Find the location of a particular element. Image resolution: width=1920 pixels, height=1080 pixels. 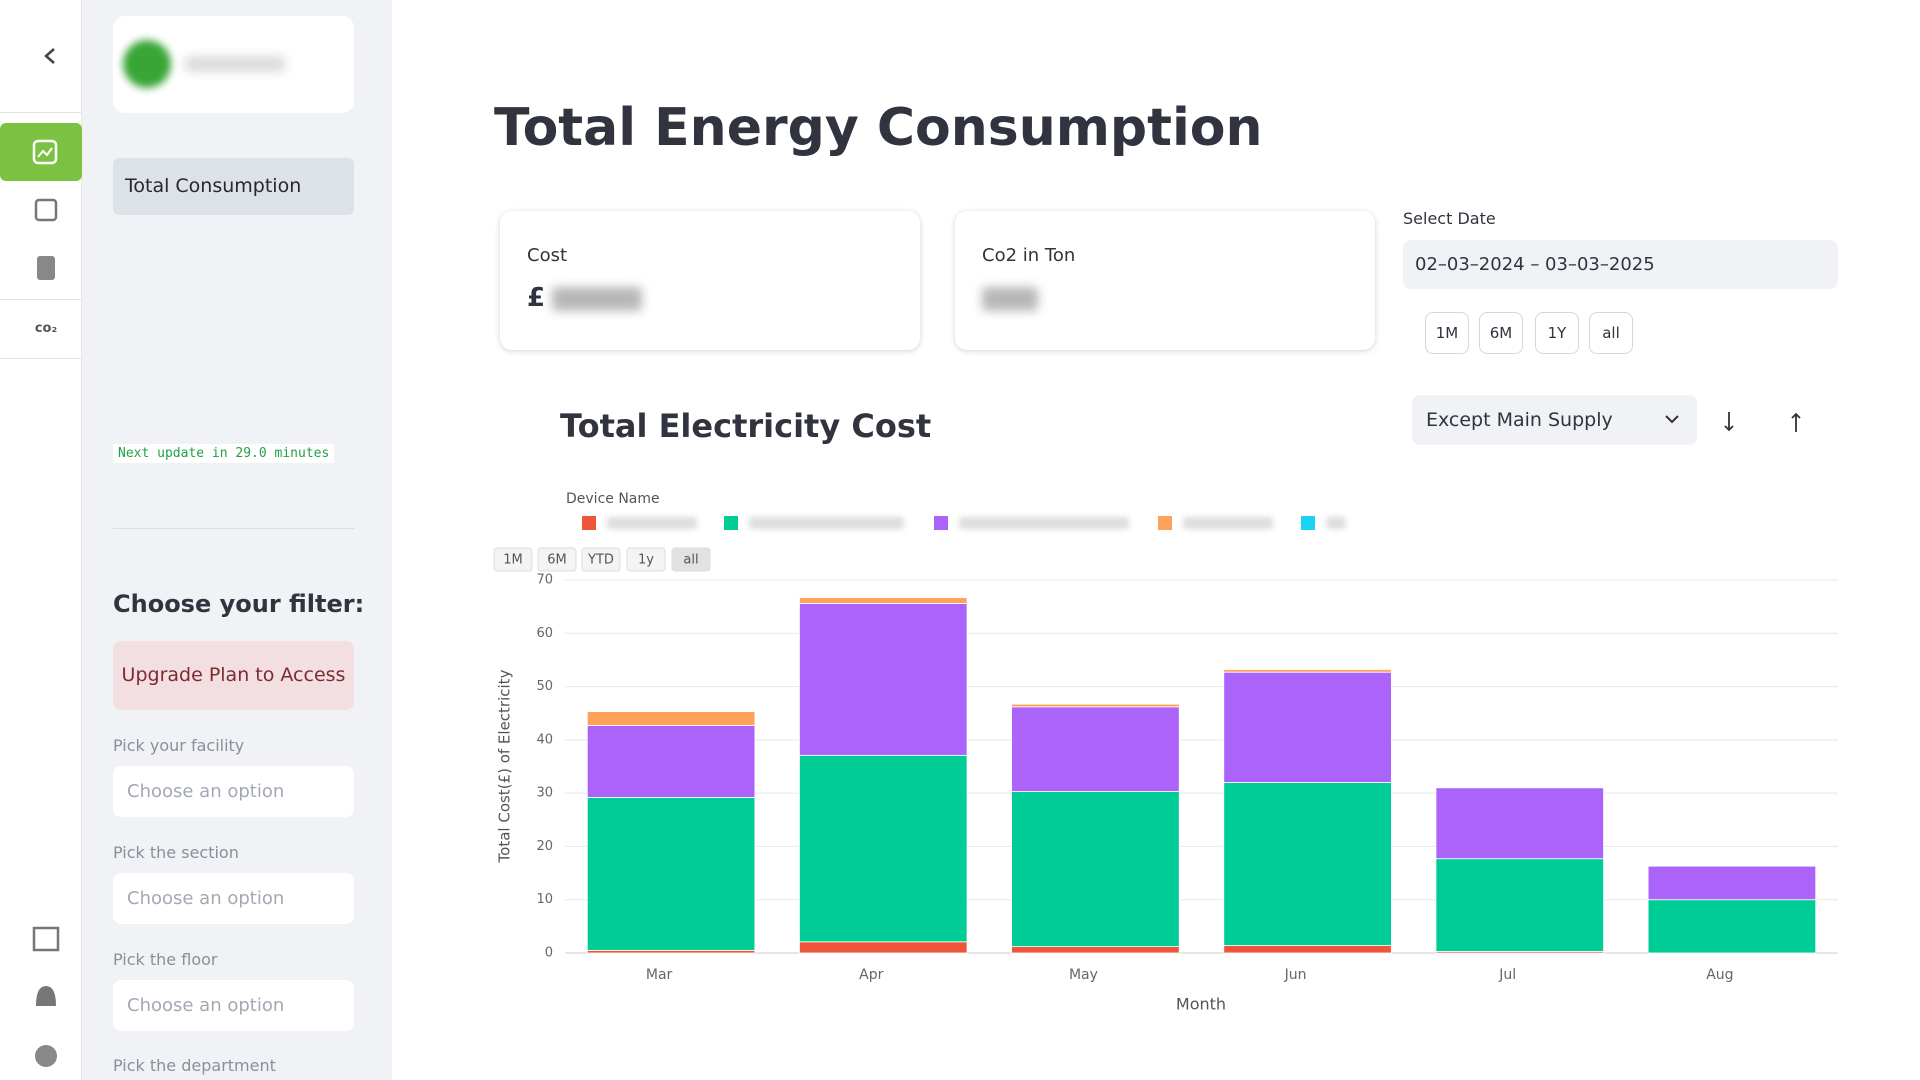

doc-icon is located at coordinates (46, 268).